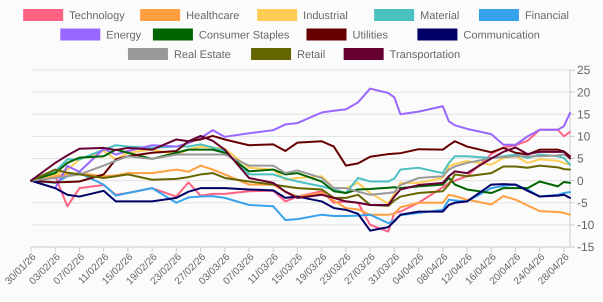  I want to click on legend-label: Communication, so click(501, 36).